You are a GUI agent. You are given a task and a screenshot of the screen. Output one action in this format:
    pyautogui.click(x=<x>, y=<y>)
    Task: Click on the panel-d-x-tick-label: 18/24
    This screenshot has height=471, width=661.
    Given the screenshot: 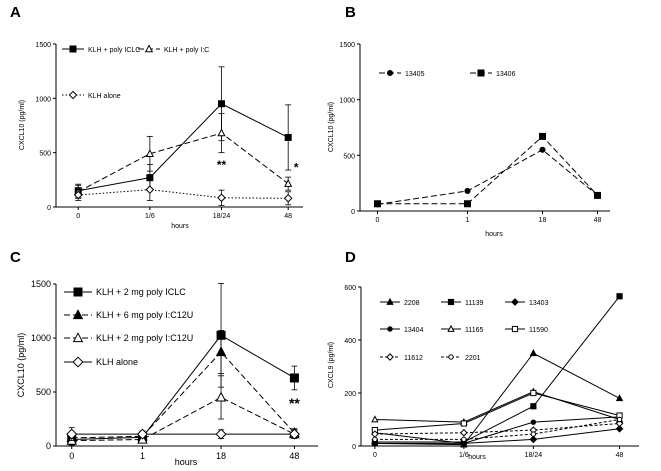 What is the action you would take?
    pyautogui.click(x=534, y=455)
    